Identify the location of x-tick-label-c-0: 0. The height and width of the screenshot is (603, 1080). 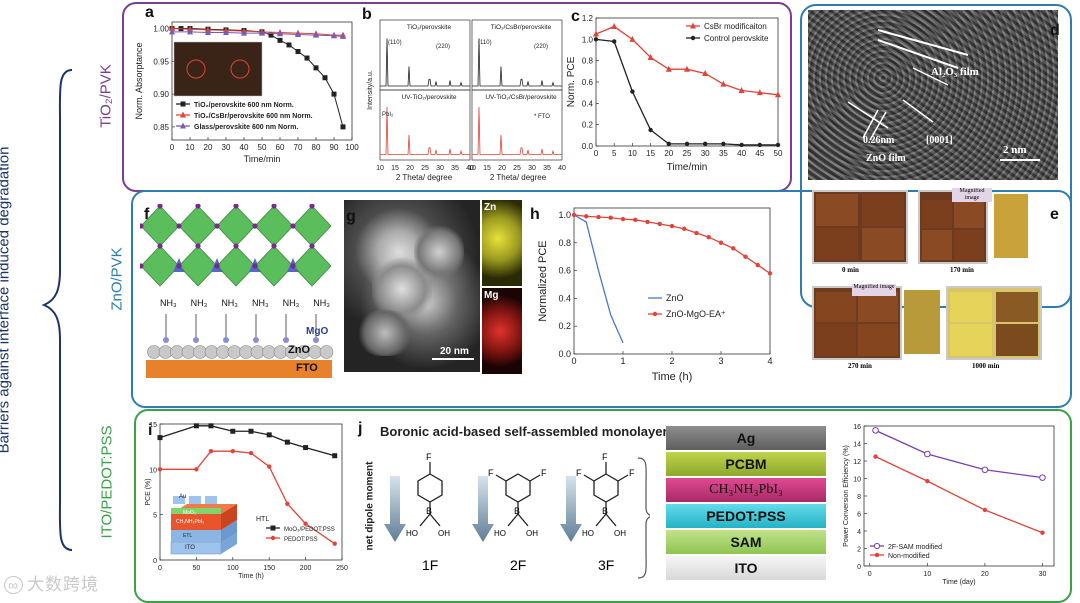
(596, 153).